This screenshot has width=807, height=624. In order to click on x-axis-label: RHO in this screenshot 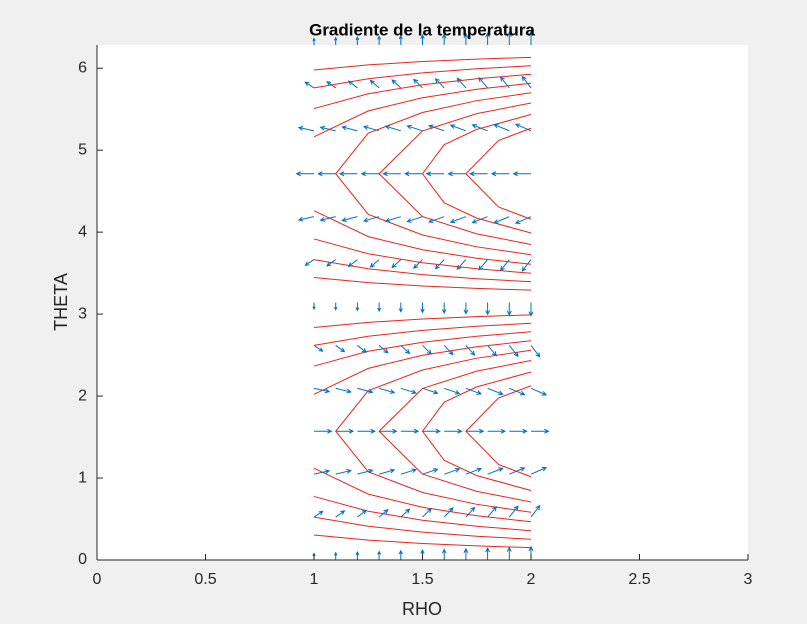, I will do `click(422, 609)`.